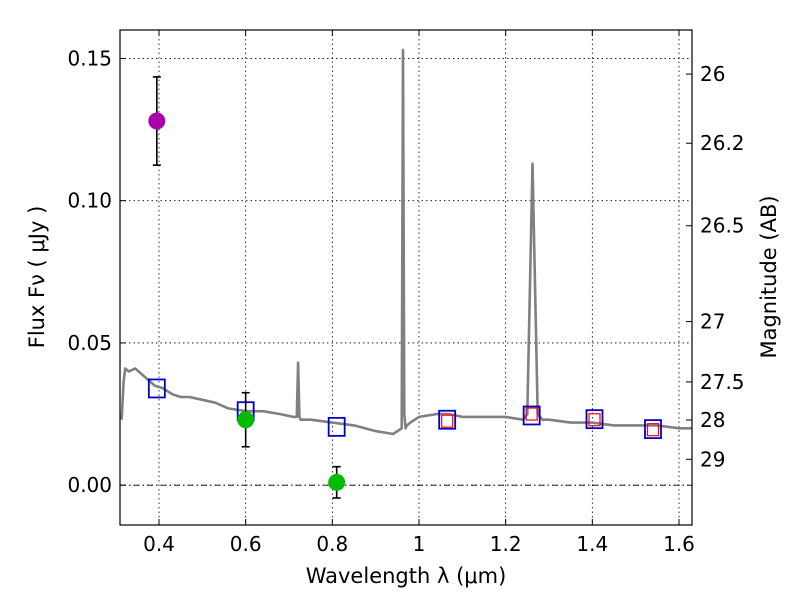  I want to click on x-tick-label: 1, so click(419, 544).